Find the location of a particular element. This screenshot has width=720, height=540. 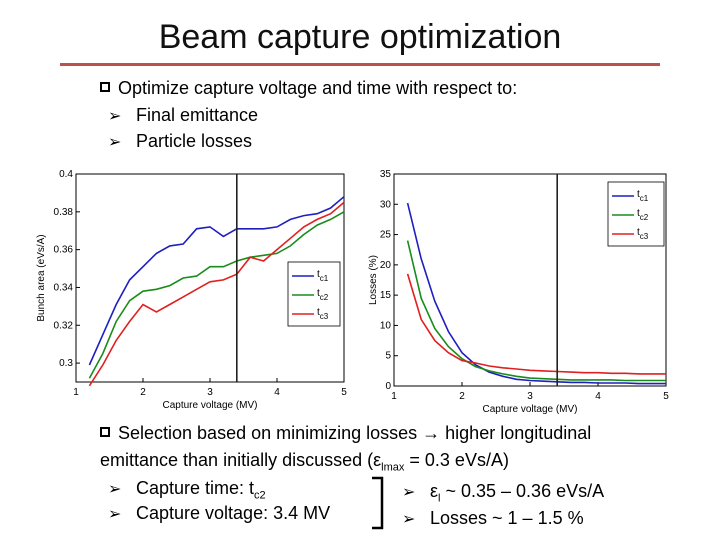

bullet-2-line-2-b: = 0.3 eVs/A) is located at coordinates (456, 460).